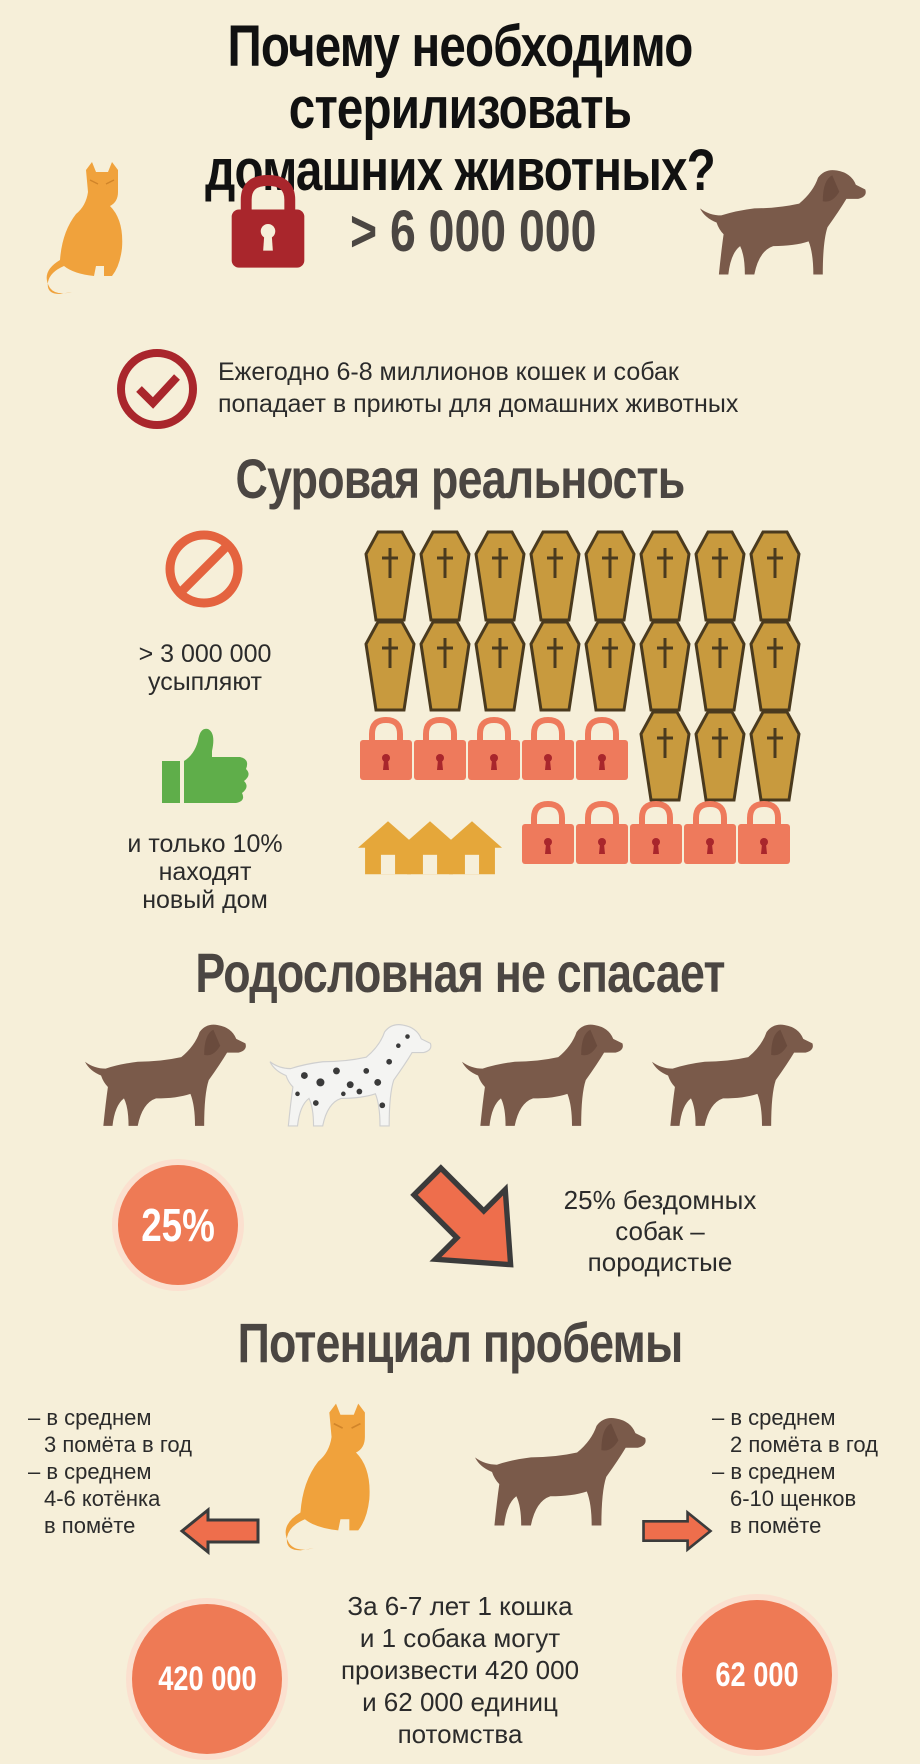 The height and width of the screenshot is (1764, 920). I want to click on count-text: > 6 000 000, so click(473, 231).